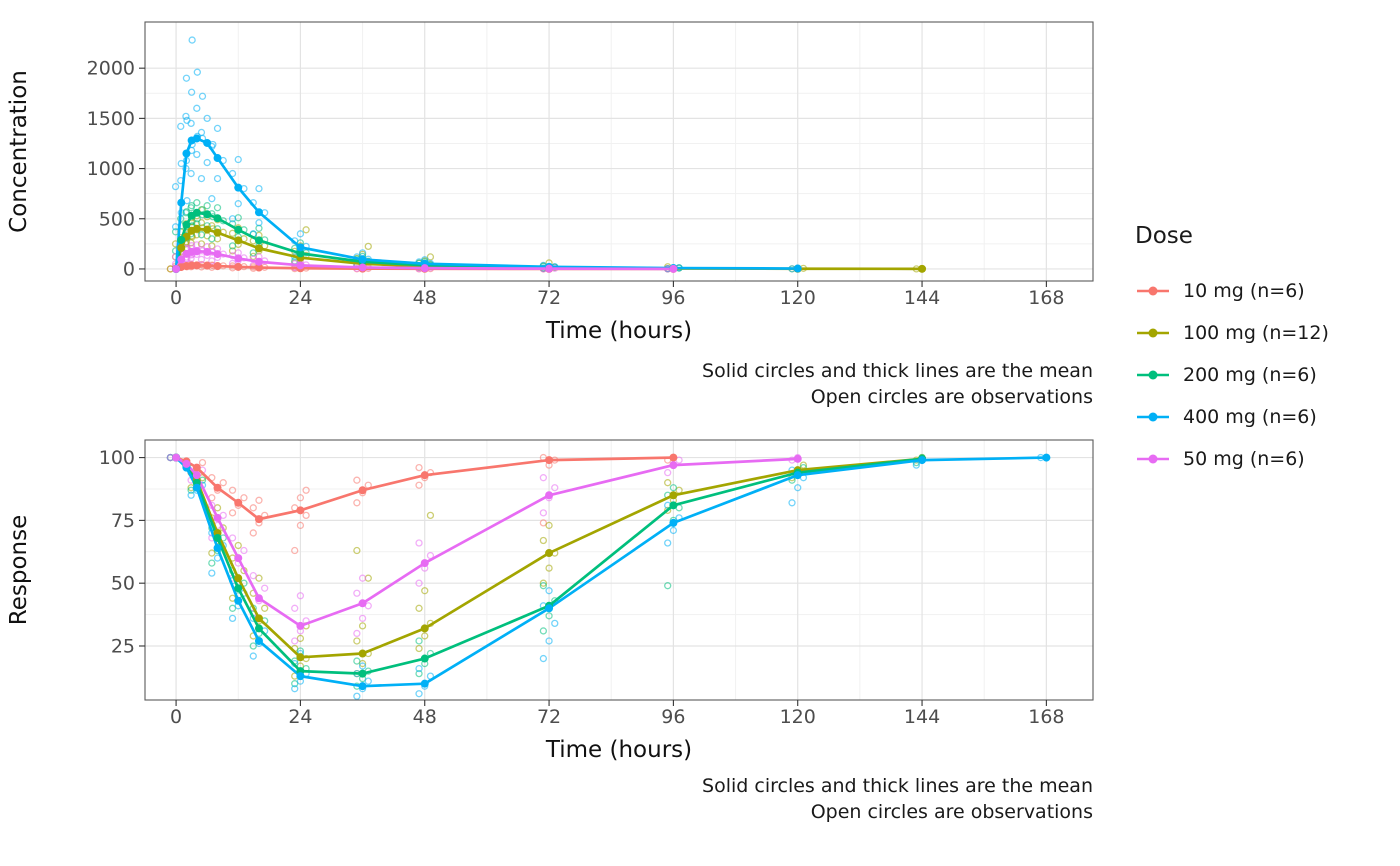 The height and width of the screenshot is (866, 1400). What do you see at coordinates (19, 151) in the screenshot?
I see `y-axis-title: Concentration` at bounding box center [19, 151].